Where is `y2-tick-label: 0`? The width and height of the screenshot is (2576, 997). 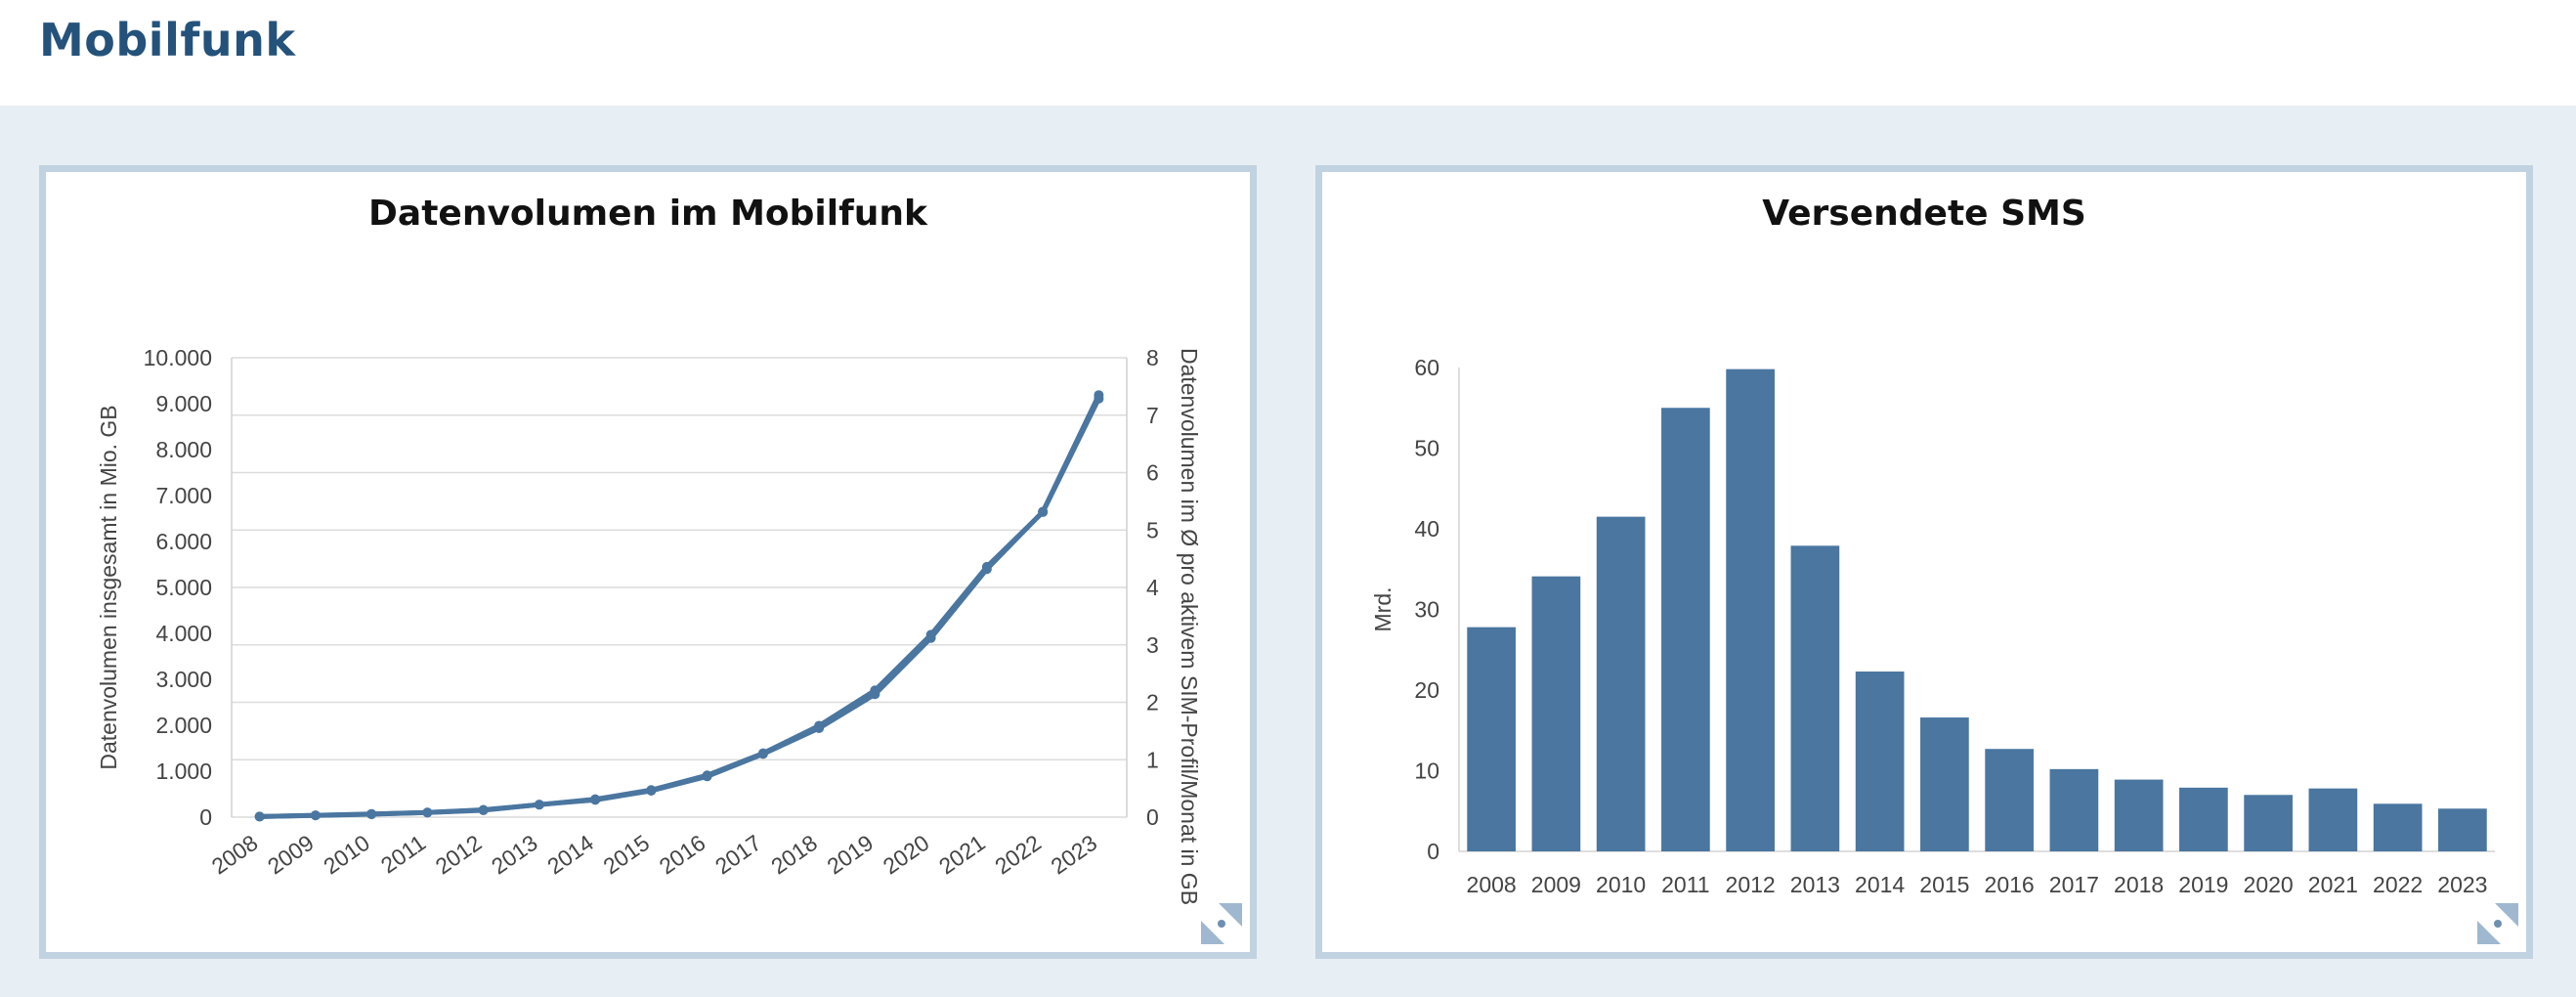 y2-tick-label: 0 is located at coordinates (1152, 817).